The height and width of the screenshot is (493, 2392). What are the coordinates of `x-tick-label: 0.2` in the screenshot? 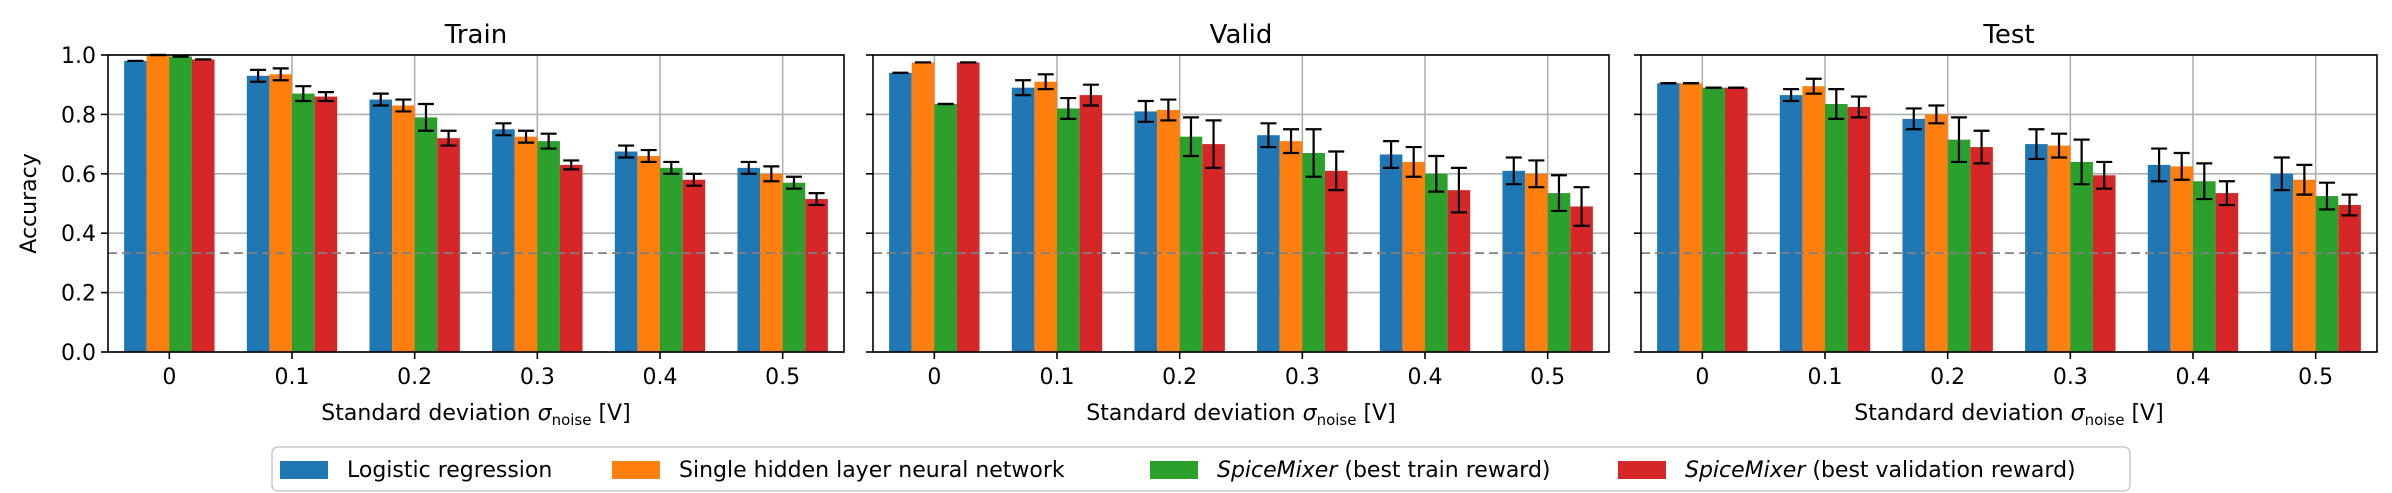 It's located at (414, 377).